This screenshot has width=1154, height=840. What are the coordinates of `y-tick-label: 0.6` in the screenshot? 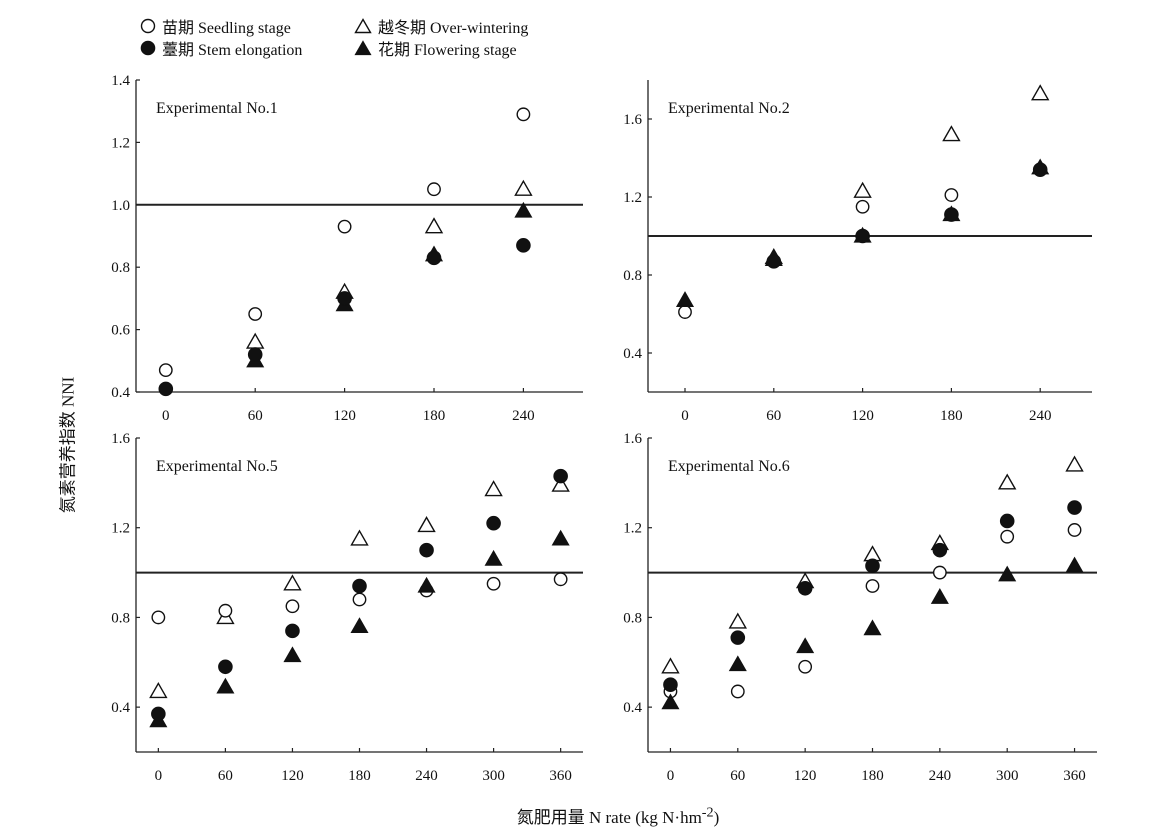 It's located at (120, 331).